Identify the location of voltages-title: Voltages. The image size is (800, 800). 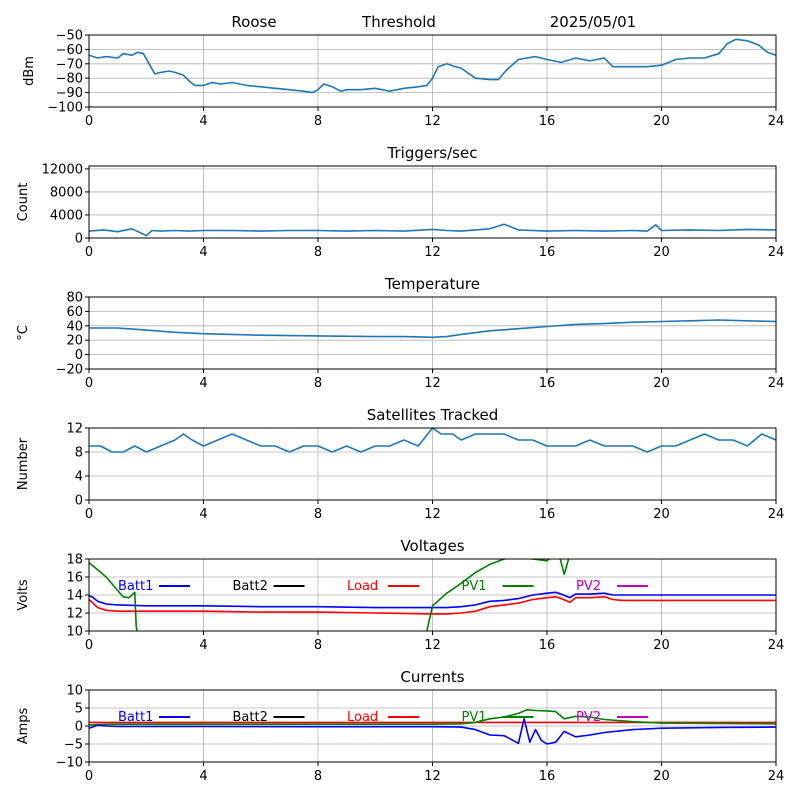
(432, 546).